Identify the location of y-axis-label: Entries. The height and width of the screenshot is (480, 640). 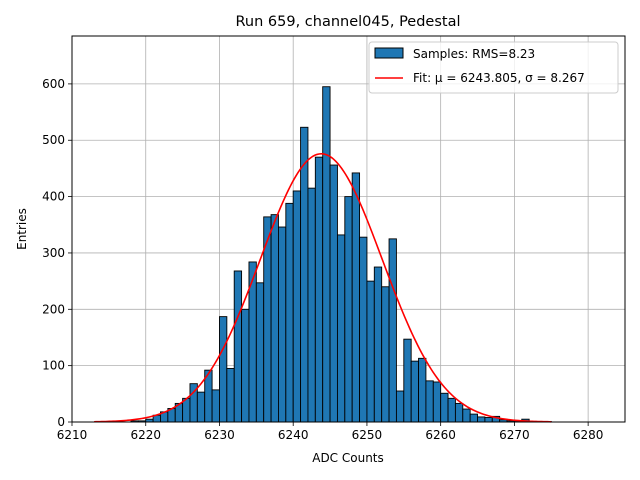
(22, 229).